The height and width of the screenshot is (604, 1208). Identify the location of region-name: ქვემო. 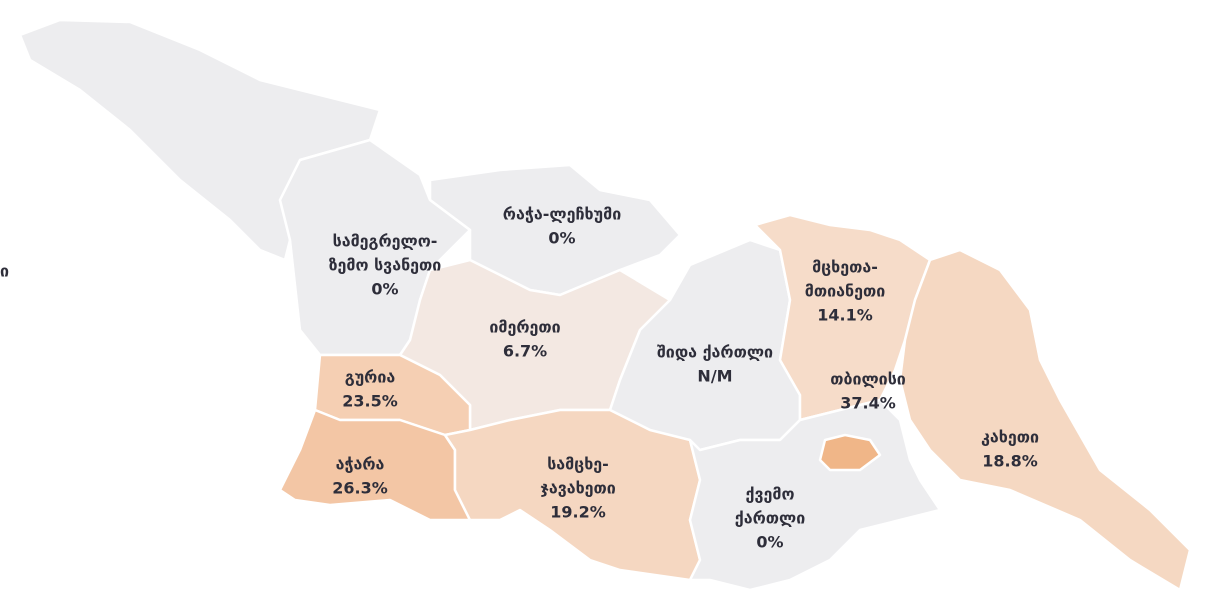
(770, 494).